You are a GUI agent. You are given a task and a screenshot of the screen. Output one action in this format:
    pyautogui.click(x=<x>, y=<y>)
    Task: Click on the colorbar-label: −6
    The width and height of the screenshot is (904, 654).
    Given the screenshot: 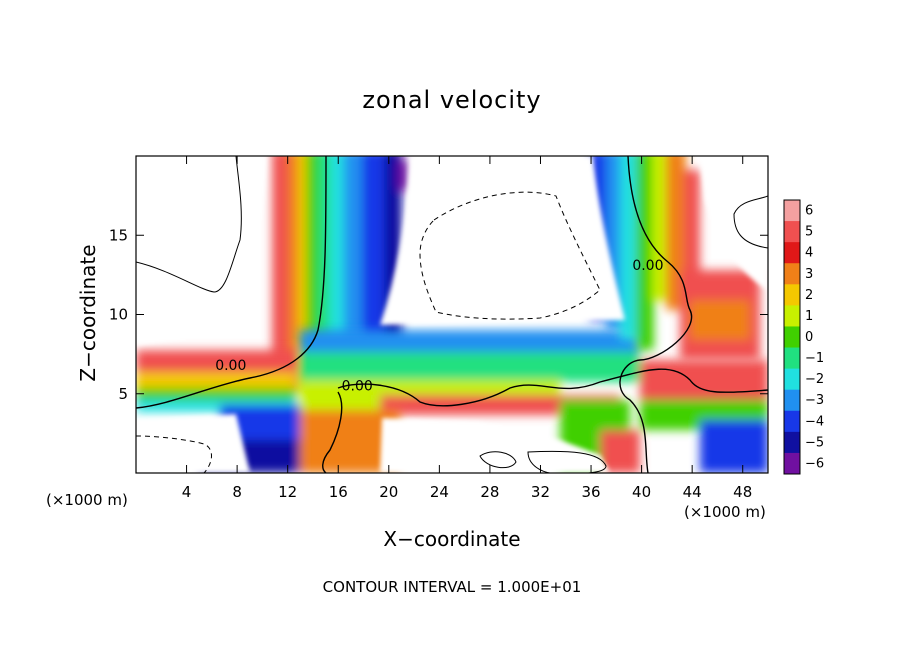 What is the action you would take?
    pyautogui.click(x=814, y=463)
    